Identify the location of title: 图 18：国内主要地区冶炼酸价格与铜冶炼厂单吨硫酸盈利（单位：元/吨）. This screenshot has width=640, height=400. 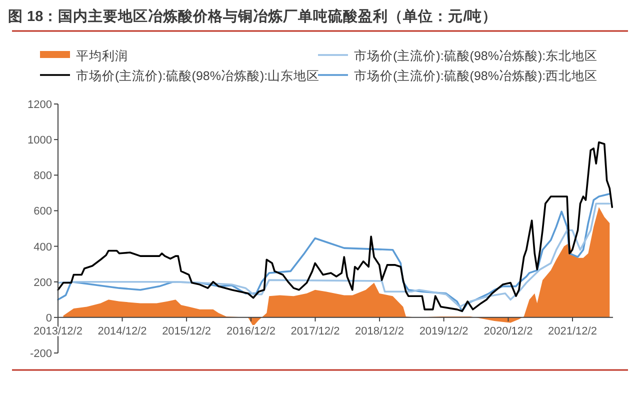
(253, 17).